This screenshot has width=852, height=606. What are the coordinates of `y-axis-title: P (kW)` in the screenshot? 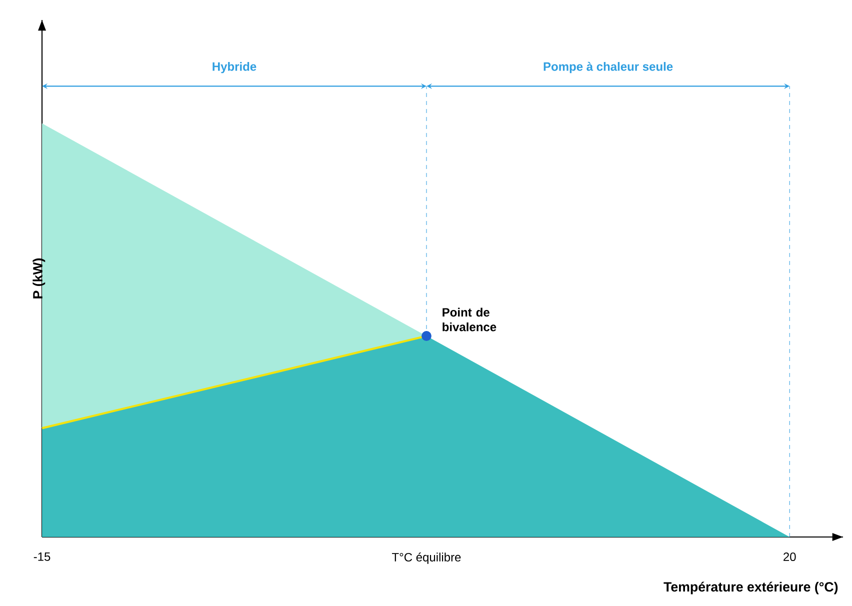 It's located at (39, 278).